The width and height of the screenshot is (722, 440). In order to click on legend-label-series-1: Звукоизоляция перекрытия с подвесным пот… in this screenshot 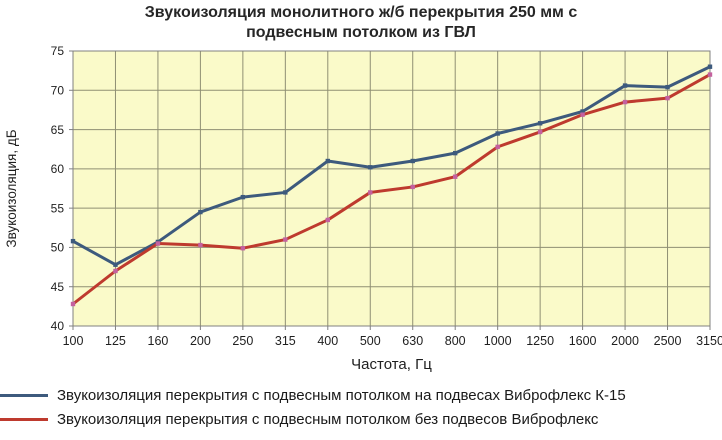, I will do `click(328, 420)`.